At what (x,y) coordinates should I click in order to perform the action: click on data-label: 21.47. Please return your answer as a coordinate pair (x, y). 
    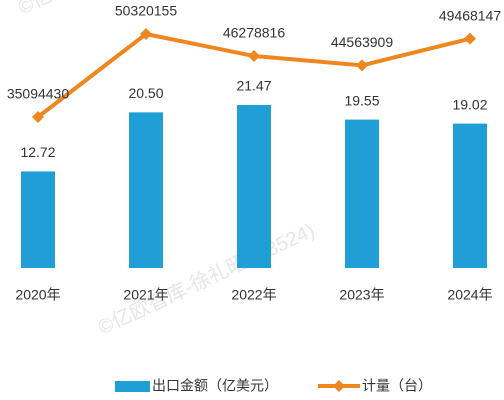
    Looking at the image, I should click on (253, 86).